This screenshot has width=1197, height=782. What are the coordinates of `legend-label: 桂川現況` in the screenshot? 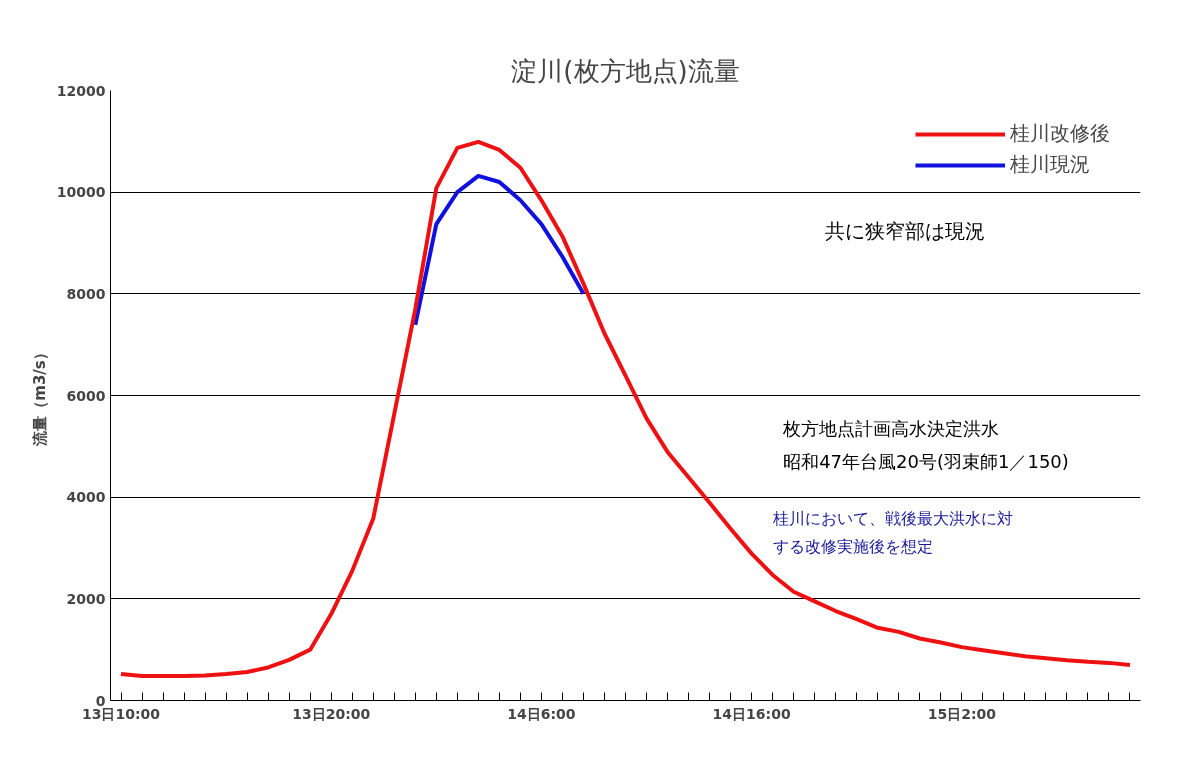 It's located at (1050, 164).